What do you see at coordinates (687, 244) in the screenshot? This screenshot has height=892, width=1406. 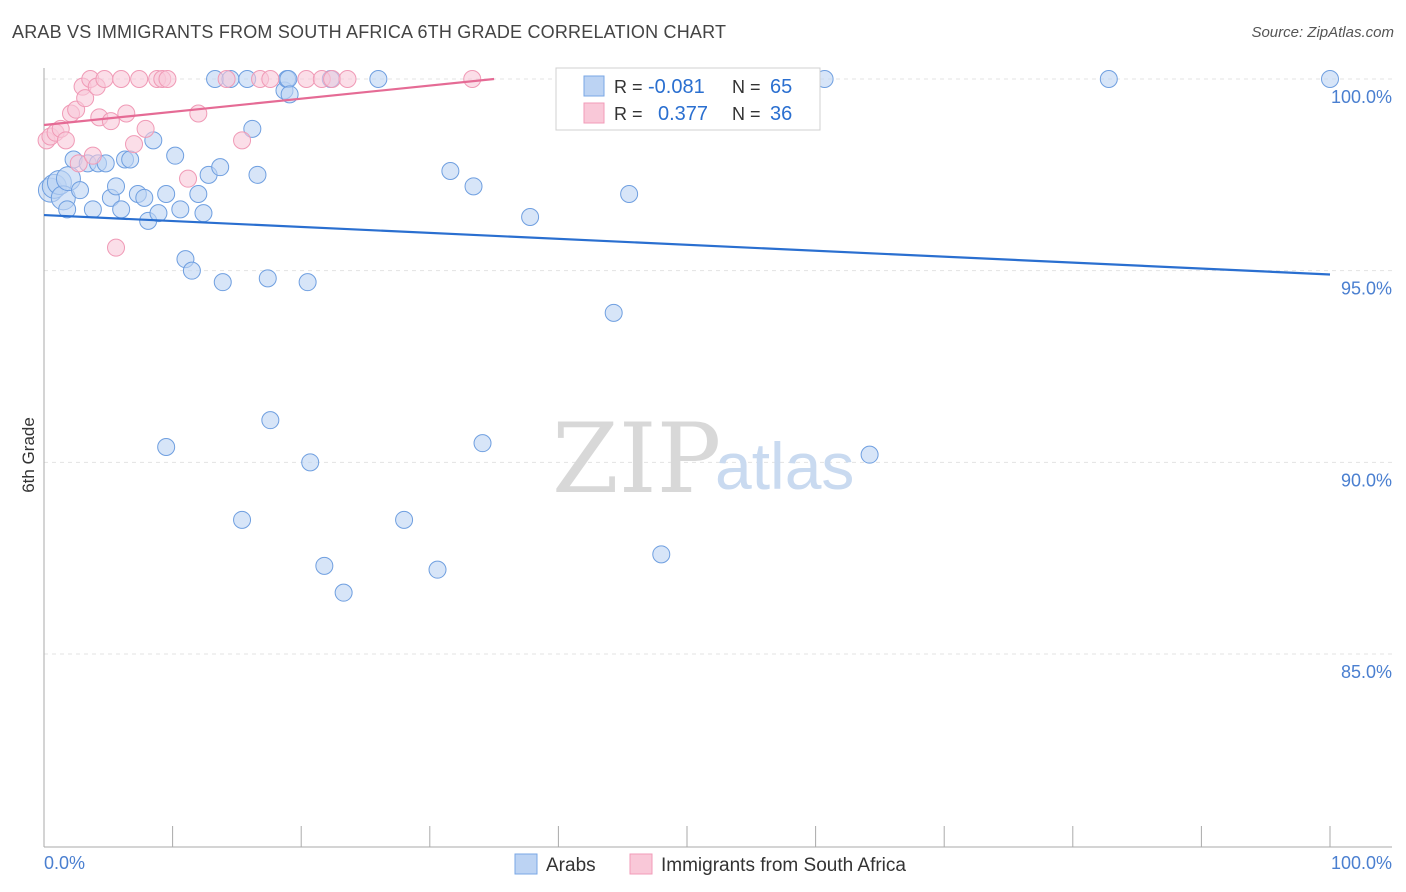 I see `trend-line-arabs` at bounding box center [687, 244].